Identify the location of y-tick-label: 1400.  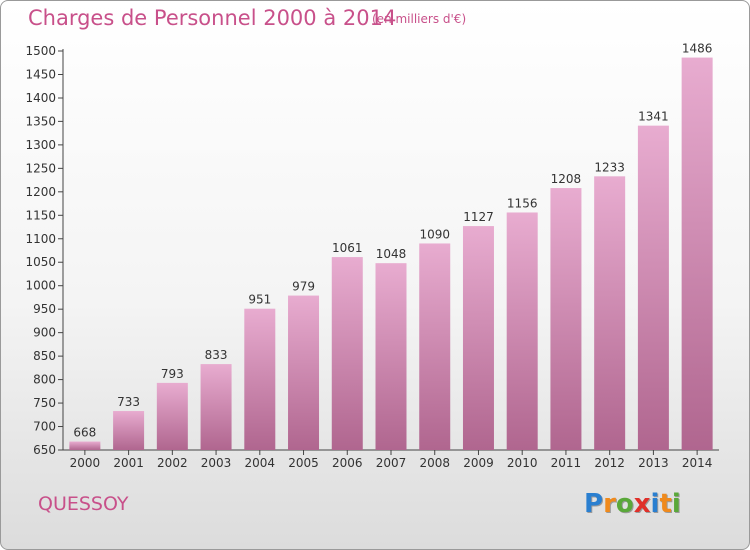
(40, 98).